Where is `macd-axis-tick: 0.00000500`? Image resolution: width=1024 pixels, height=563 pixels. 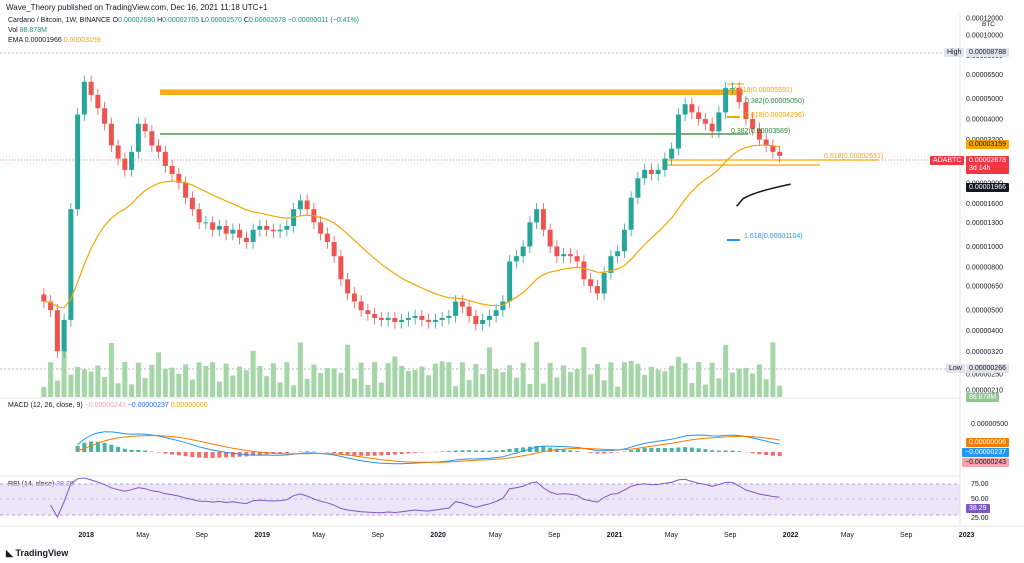 macd-axis-tick: 0.00000500 is located at coordinates (989, 424).